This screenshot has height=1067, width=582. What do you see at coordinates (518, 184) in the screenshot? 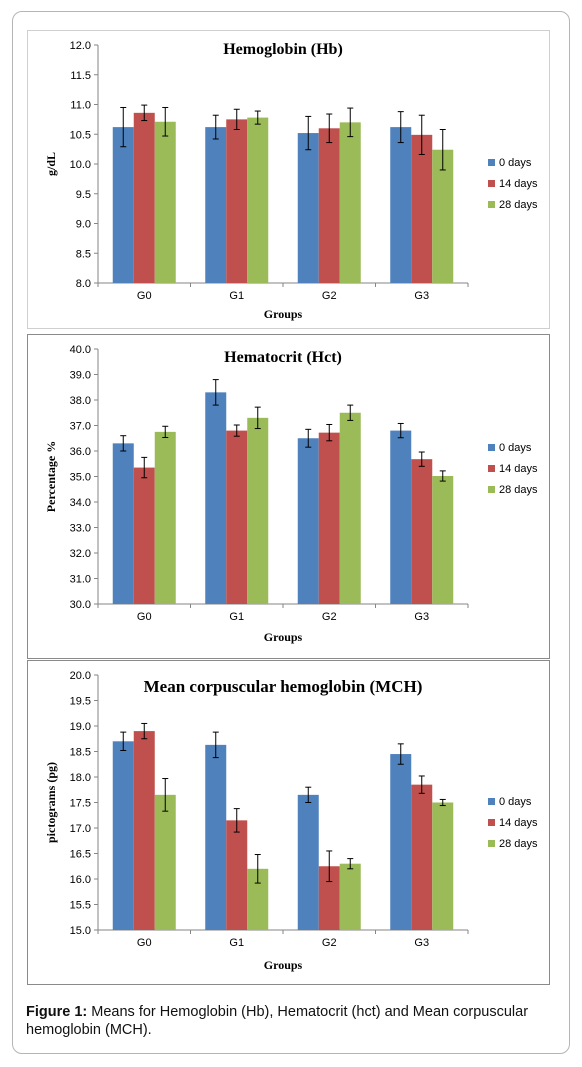
I see `hb-legend-label: 14 days` at bounding box center [518, 184].